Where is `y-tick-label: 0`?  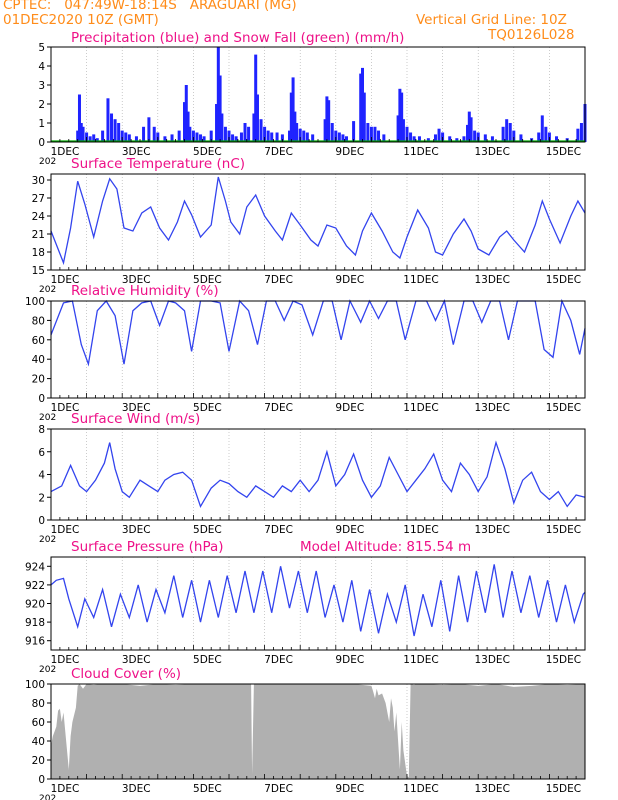 y-tick-label: 0 is located at coordinates (41, 521).